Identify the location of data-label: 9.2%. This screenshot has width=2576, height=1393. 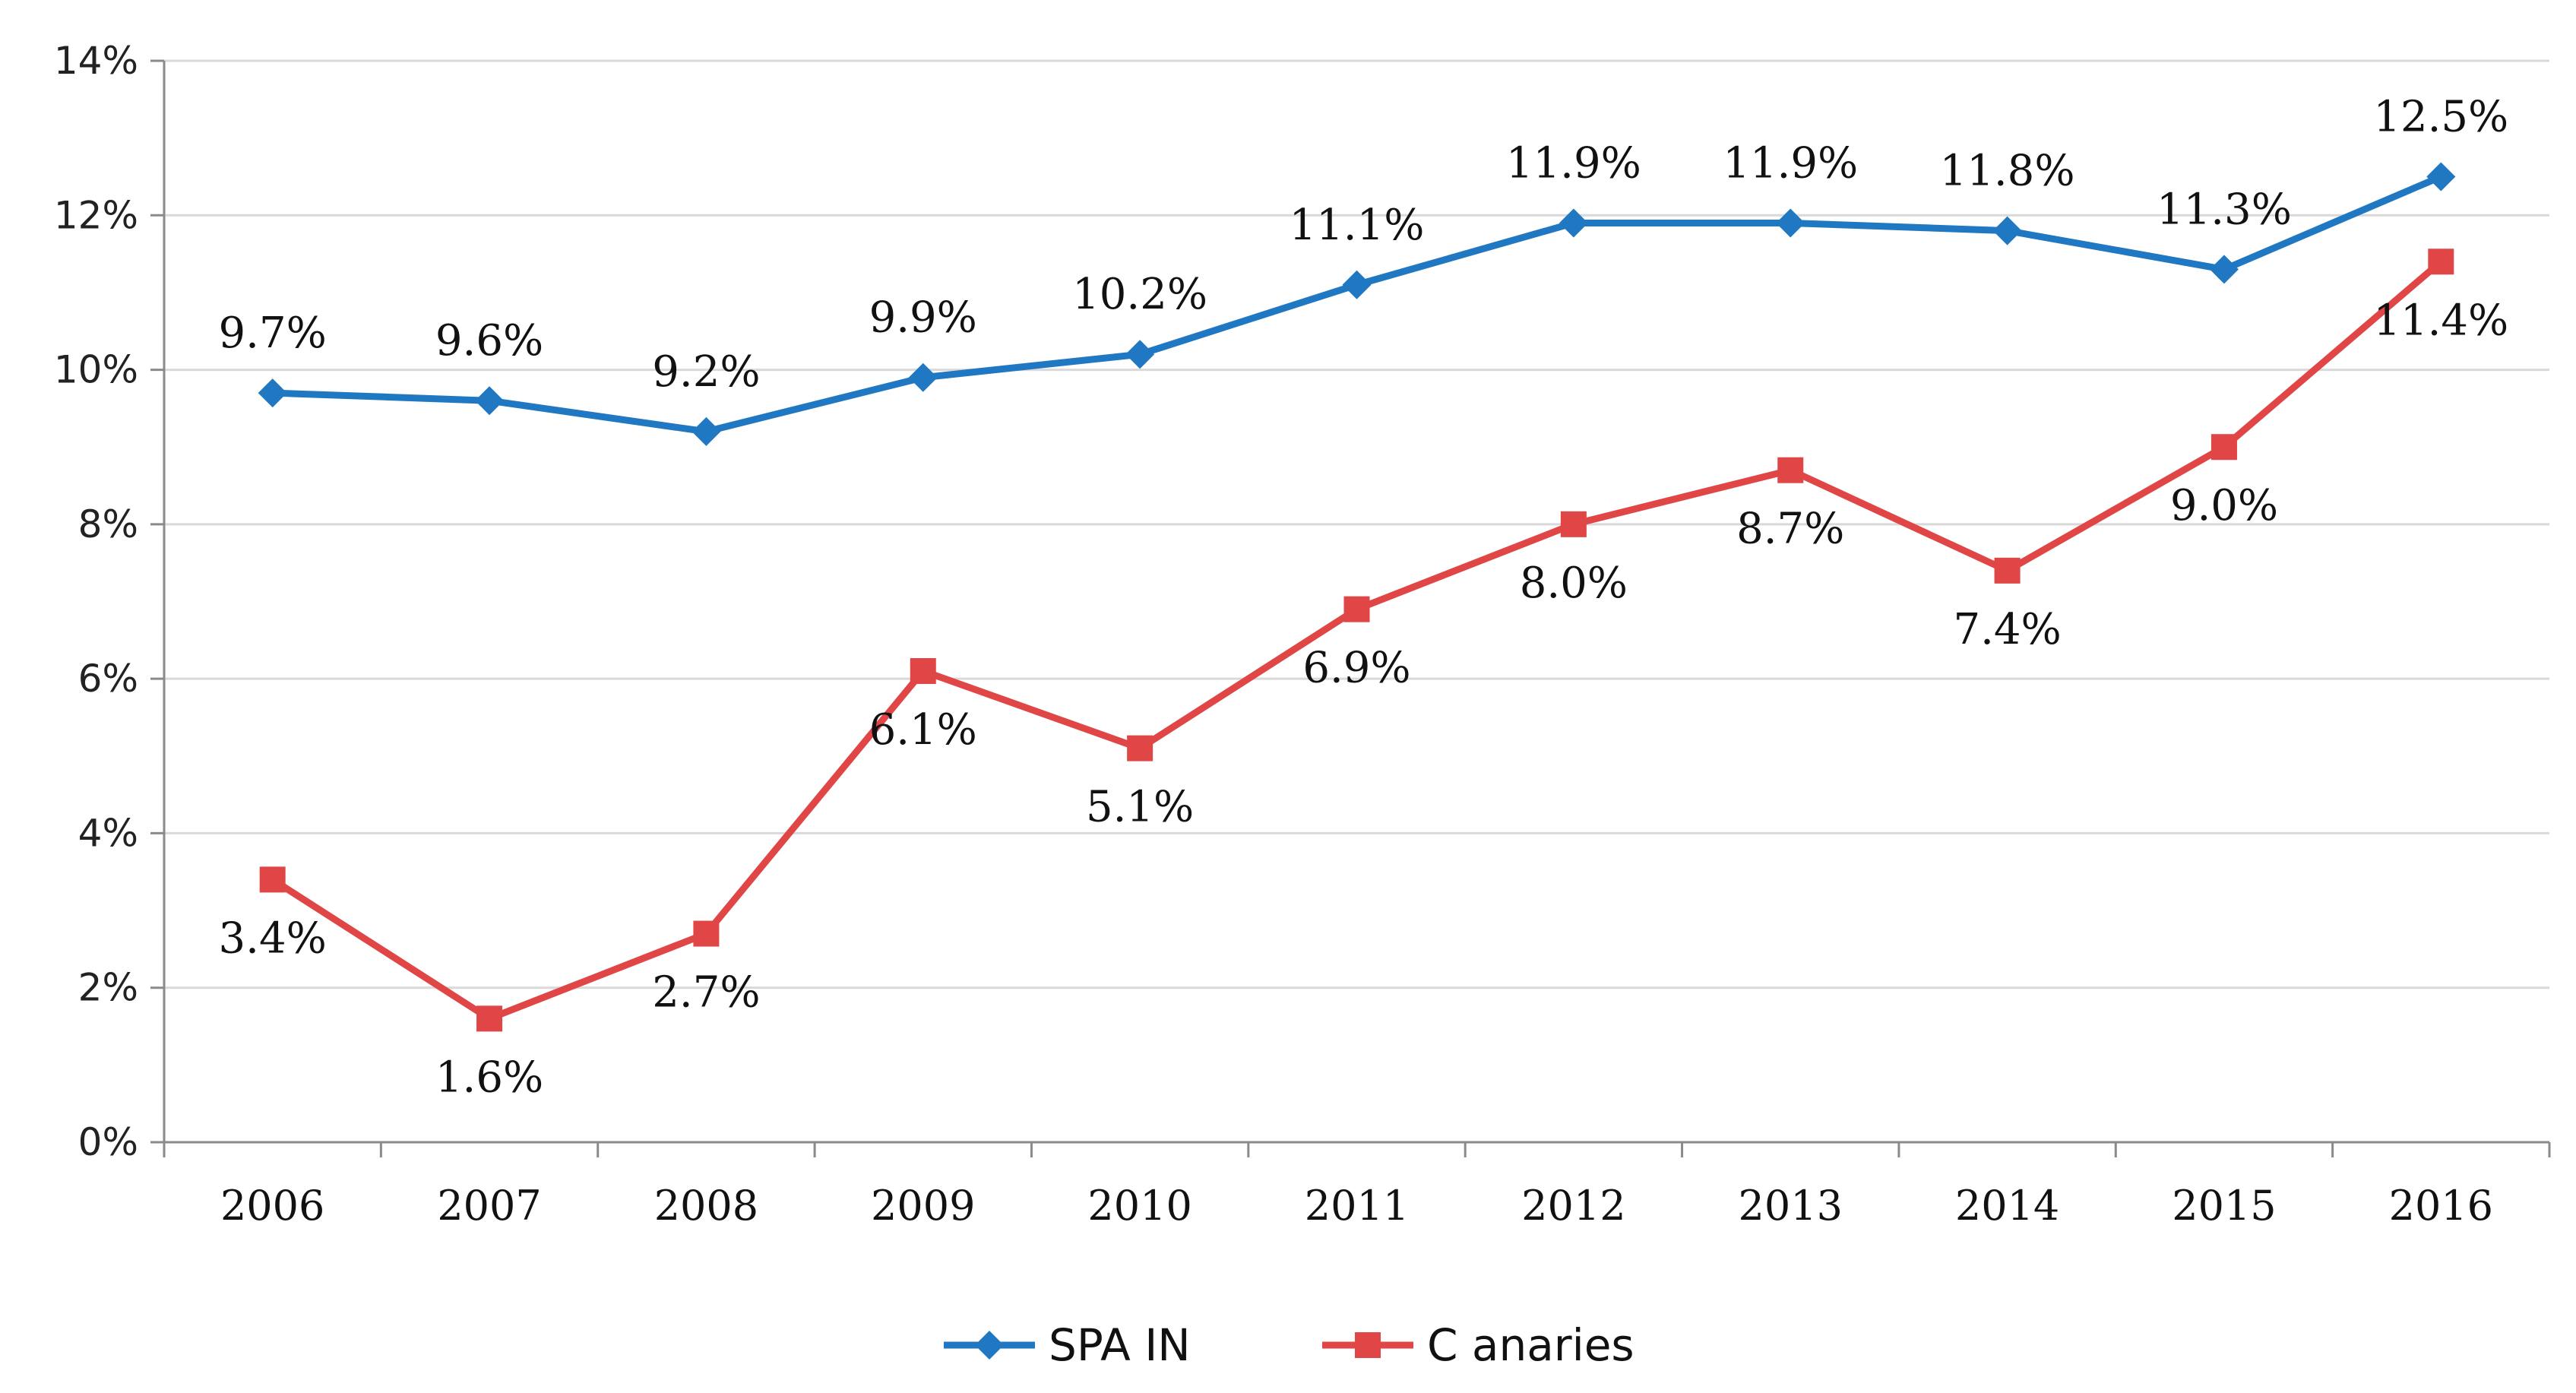
(706, 372).